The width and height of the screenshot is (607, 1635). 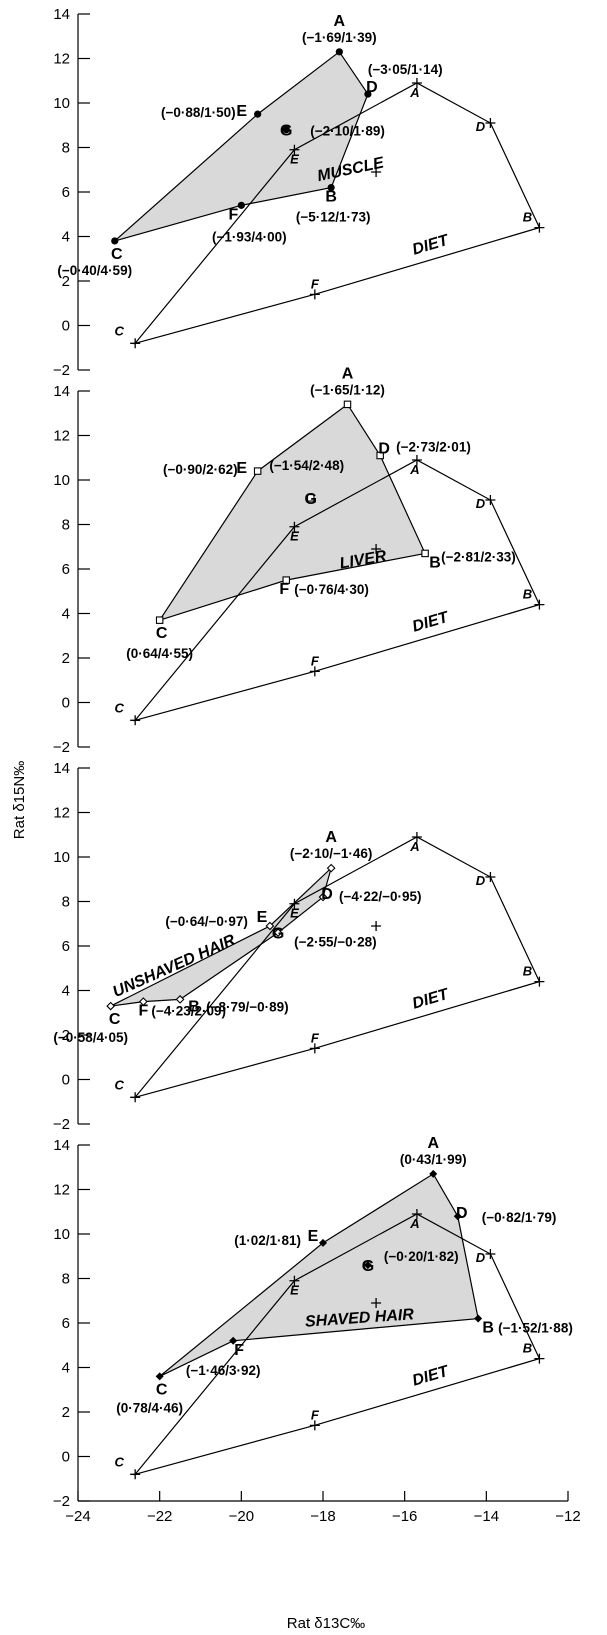 I want to click on point-note-f: (−1·93/4·00), so click(x=249, y=236).